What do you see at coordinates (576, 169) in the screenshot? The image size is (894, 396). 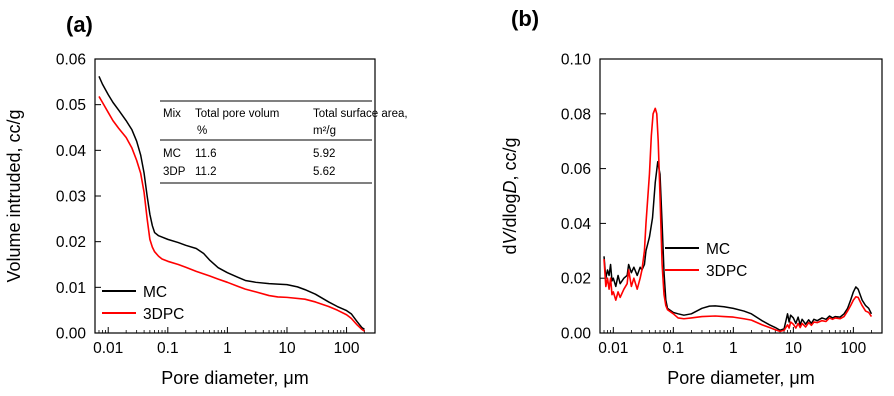 I see `panel-b-y-tick-label: 0.06` at bounding box center [576, 169].